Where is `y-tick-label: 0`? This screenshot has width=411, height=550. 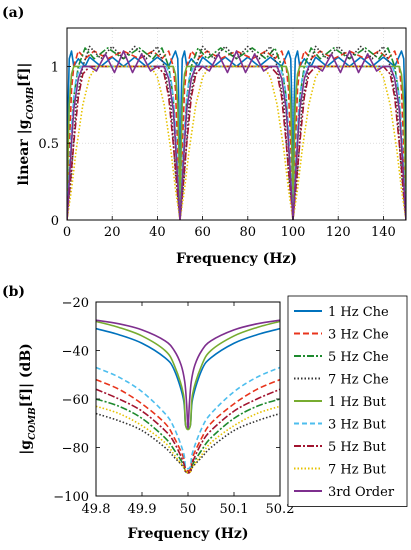 y-tick-label: 0 is located at coordinates (55, 221).